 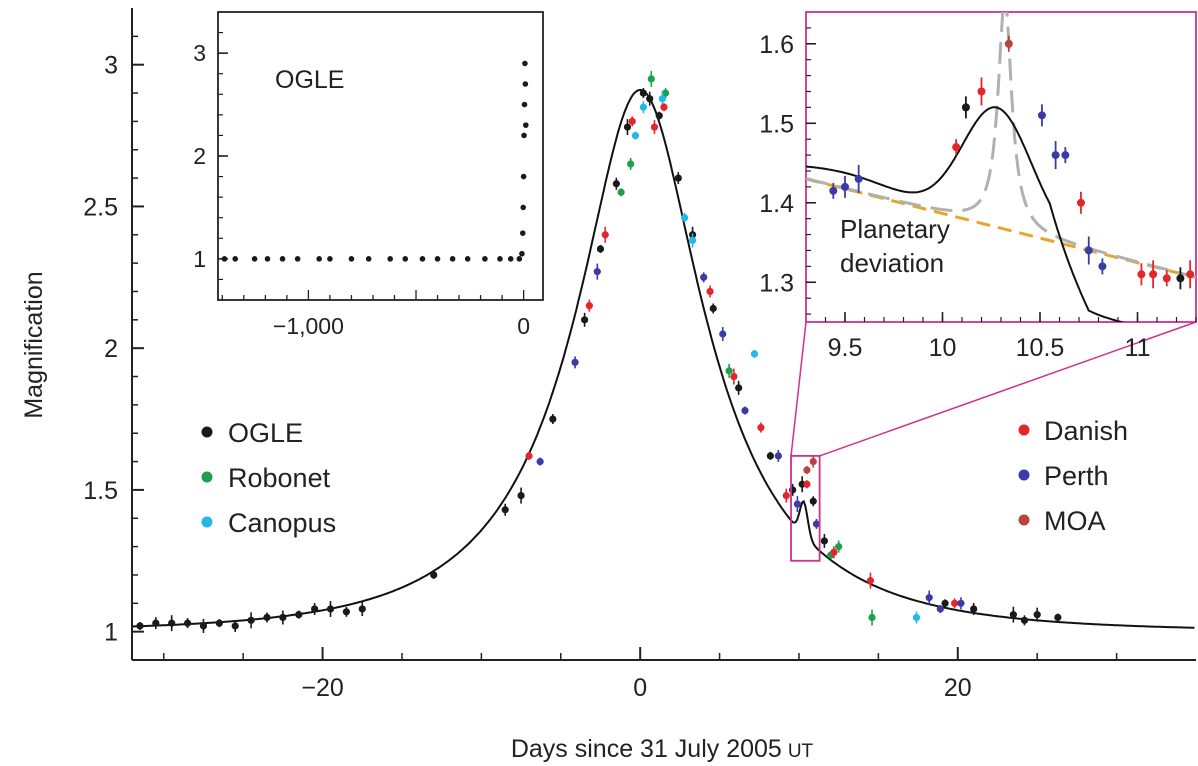 I want to click on inset2-label-line: deviation, so click(x=892, y=263).